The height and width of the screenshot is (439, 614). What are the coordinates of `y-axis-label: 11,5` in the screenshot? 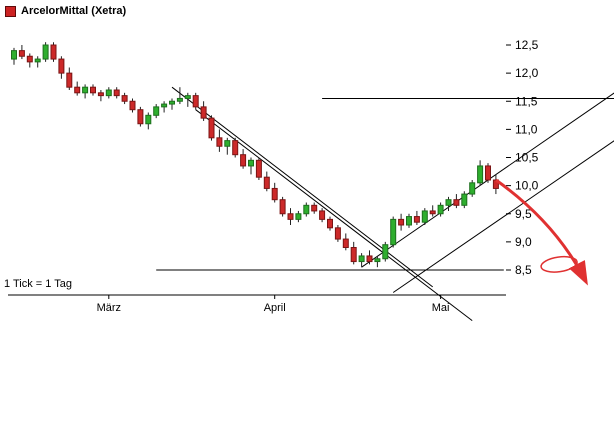 It's located at (526, 101).